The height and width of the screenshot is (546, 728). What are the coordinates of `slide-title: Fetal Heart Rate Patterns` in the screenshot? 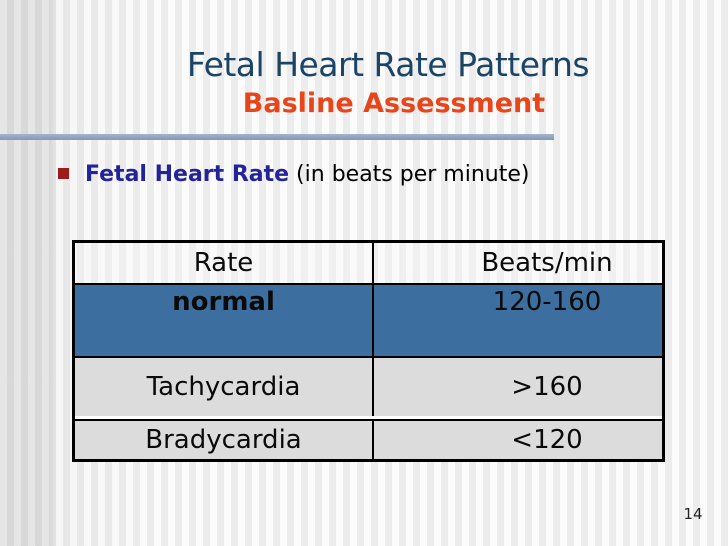 It's located at (388, 64).